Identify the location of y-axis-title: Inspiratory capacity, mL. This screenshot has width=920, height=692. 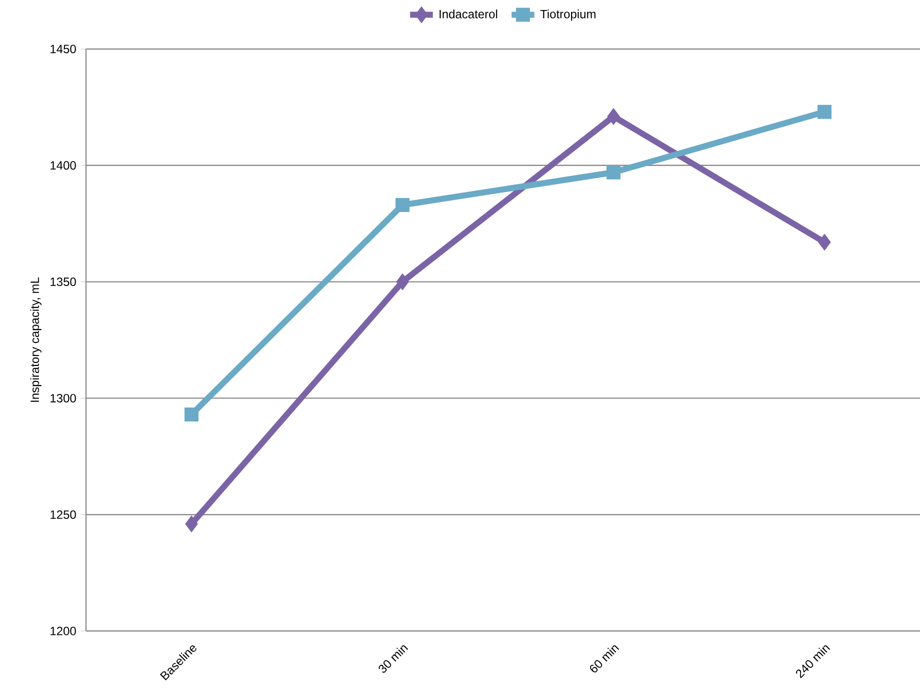
(36, 340).